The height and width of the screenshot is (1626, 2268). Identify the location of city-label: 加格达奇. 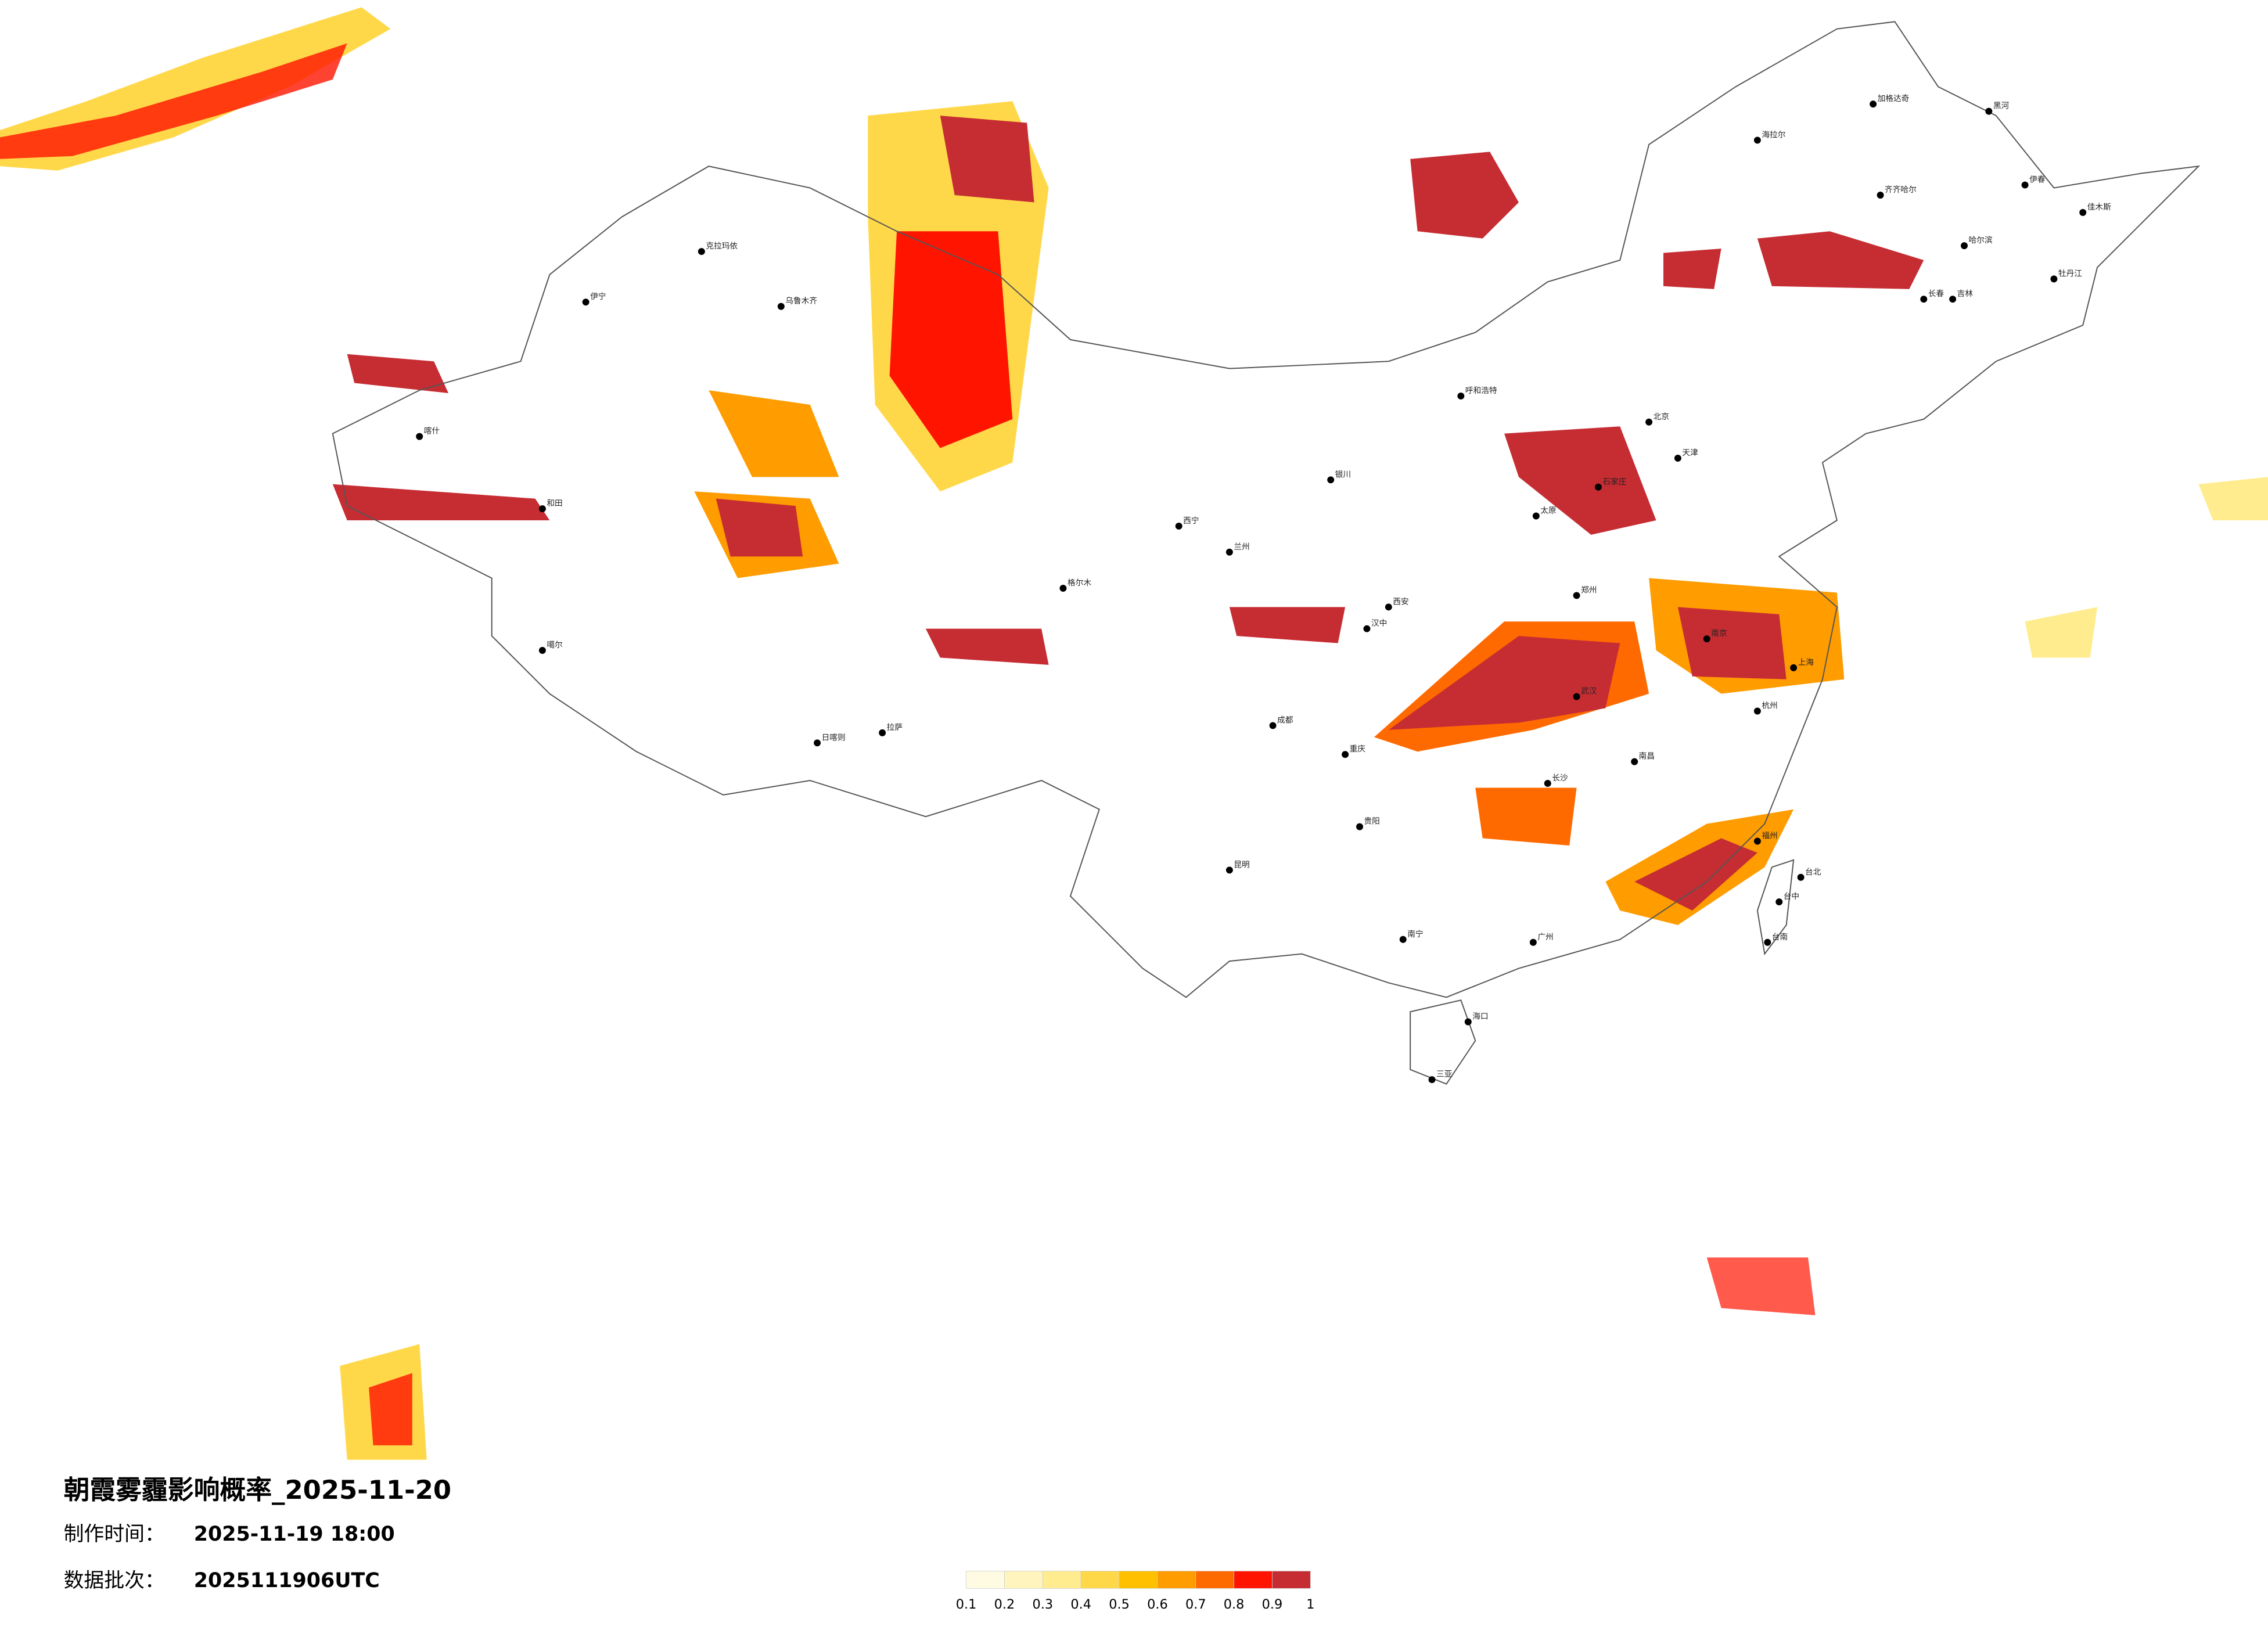
(1894, 98).